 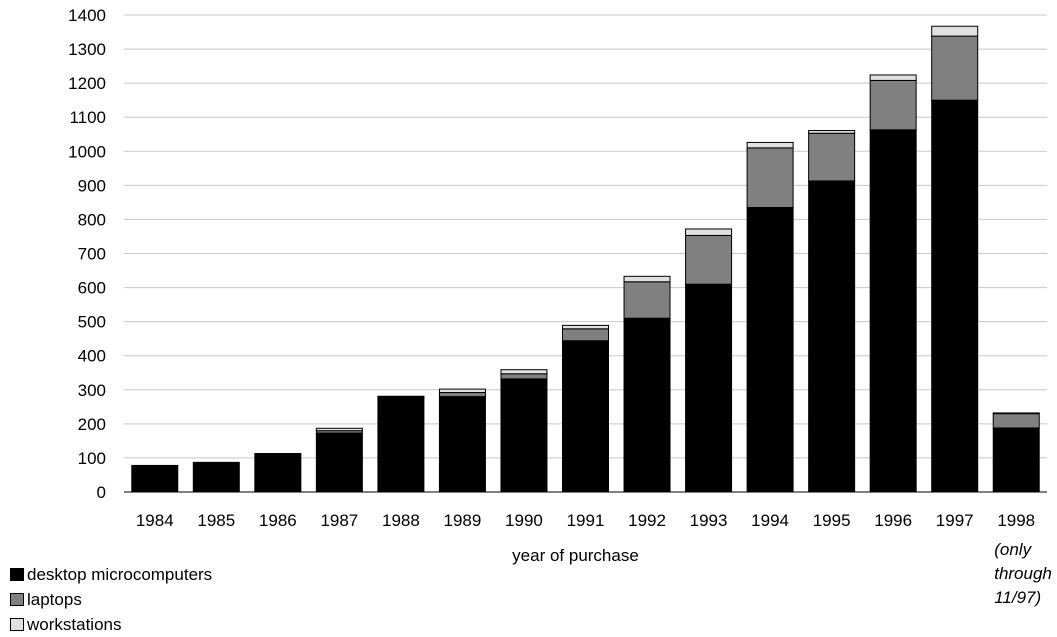 I want to click on category-note: (only through 11/97), so click(x=1023, y=573).